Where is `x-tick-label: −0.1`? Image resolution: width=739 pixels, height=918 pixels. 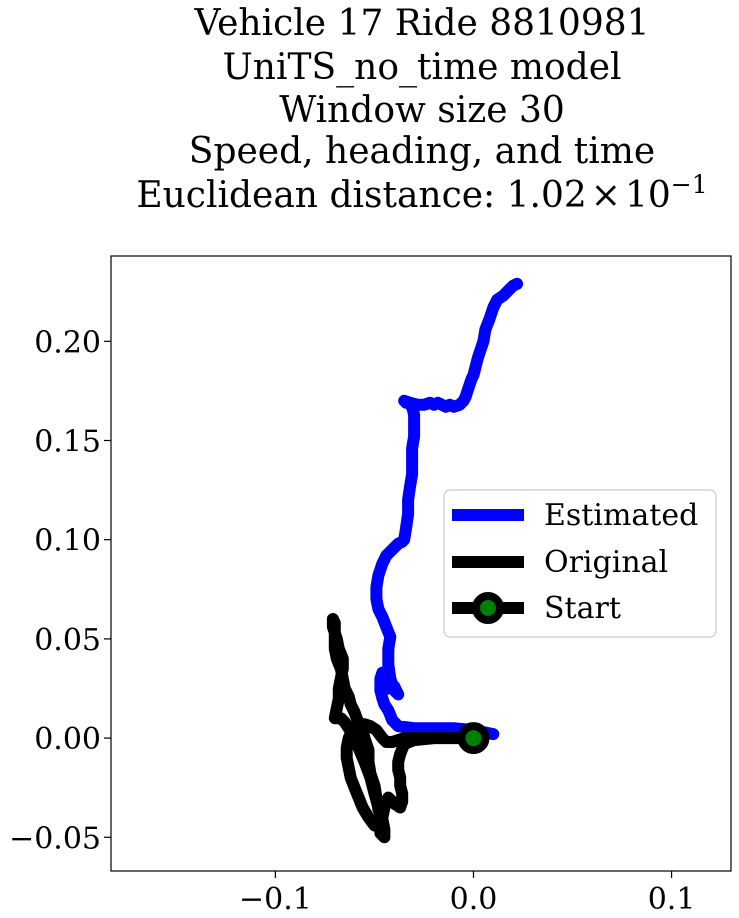
x-tick-label: −0.1 is located at coordinates (275, 899).